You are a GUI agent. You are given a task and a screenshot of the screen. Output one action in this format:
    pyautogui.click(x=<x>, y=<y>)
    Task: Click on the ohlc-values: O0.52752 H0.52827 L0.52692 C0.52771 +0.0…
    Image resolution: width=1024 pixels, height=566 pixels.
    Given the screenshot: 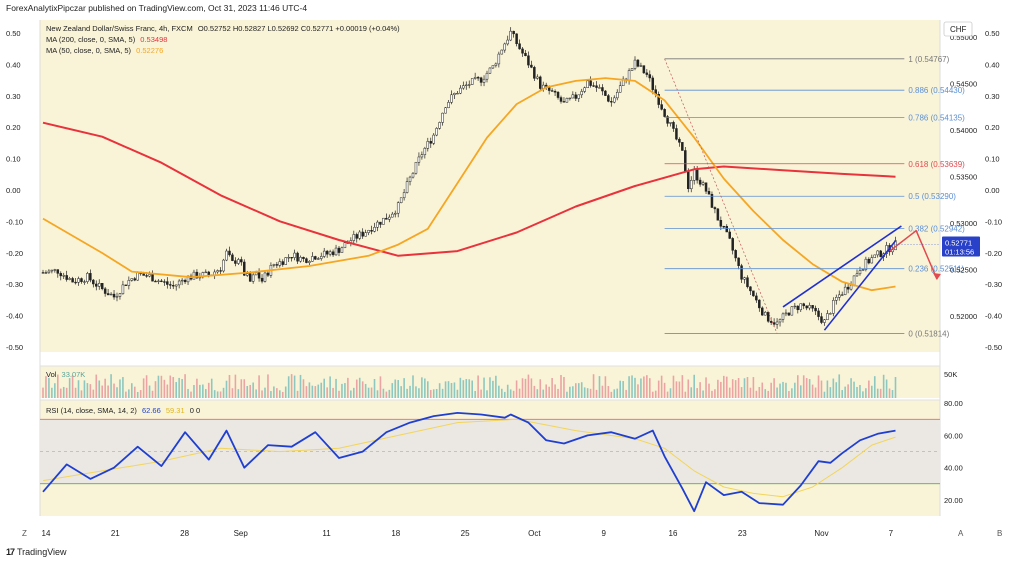 What is the action you would take?
    pyautogui.click(x=298, y=28)
    